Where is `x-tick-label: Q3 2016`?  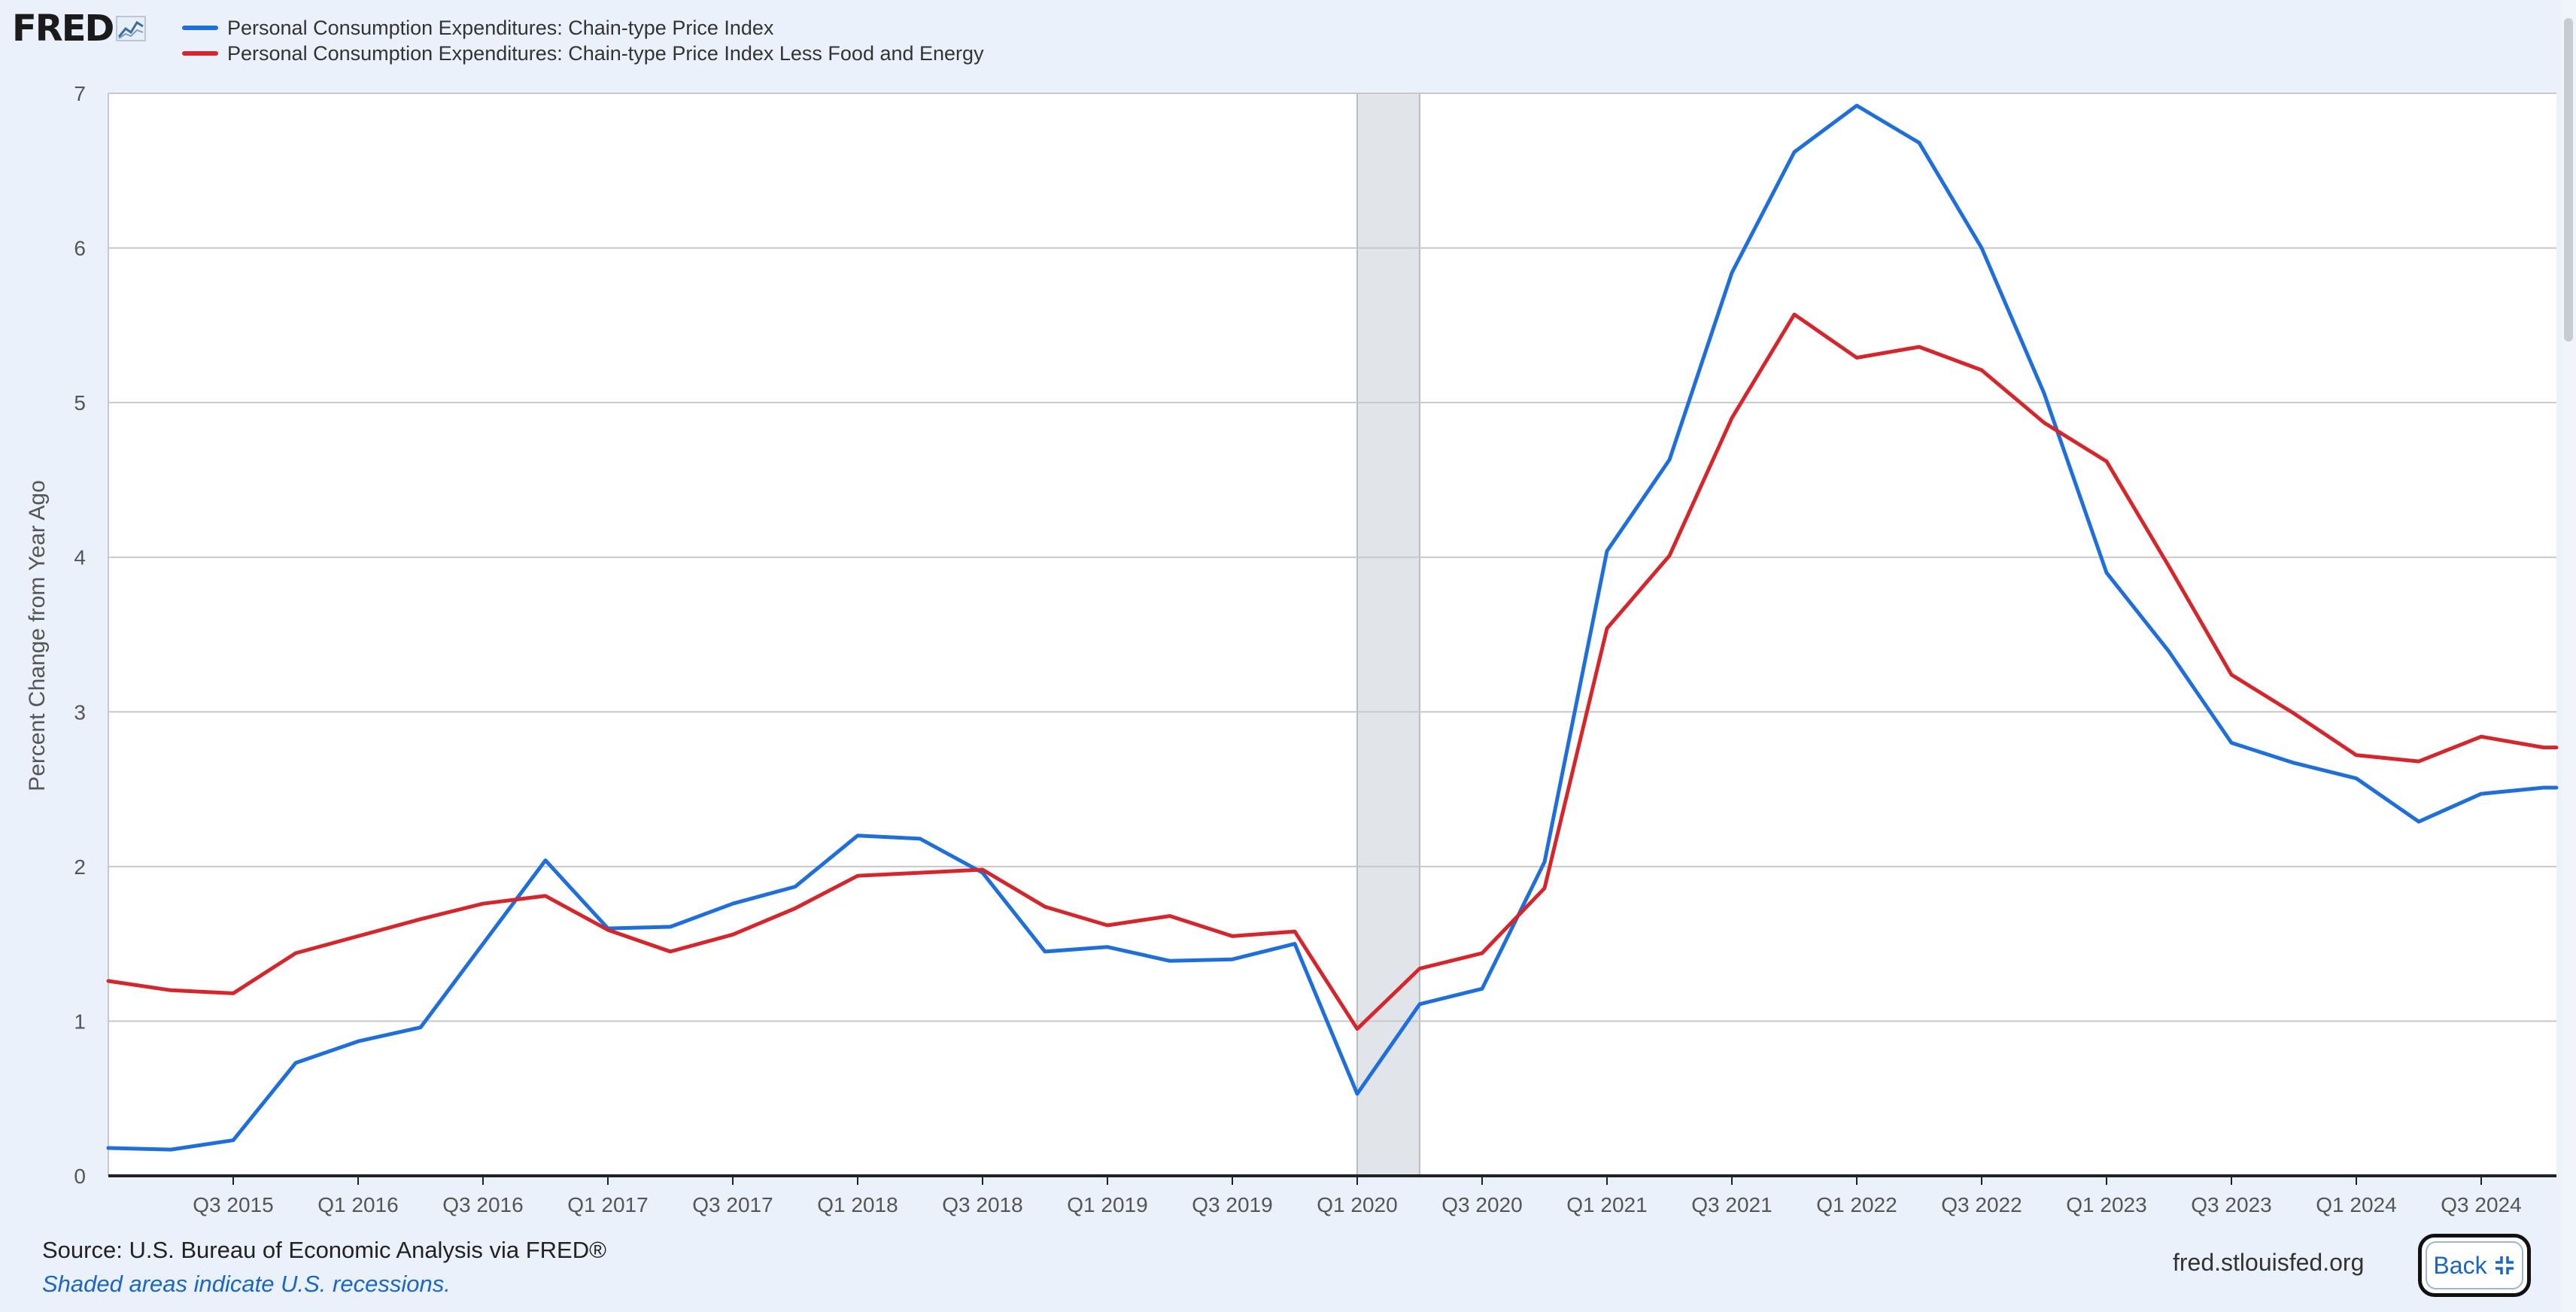 x-tick-label: Q3 2016 is located at coordinates (483, 1205).